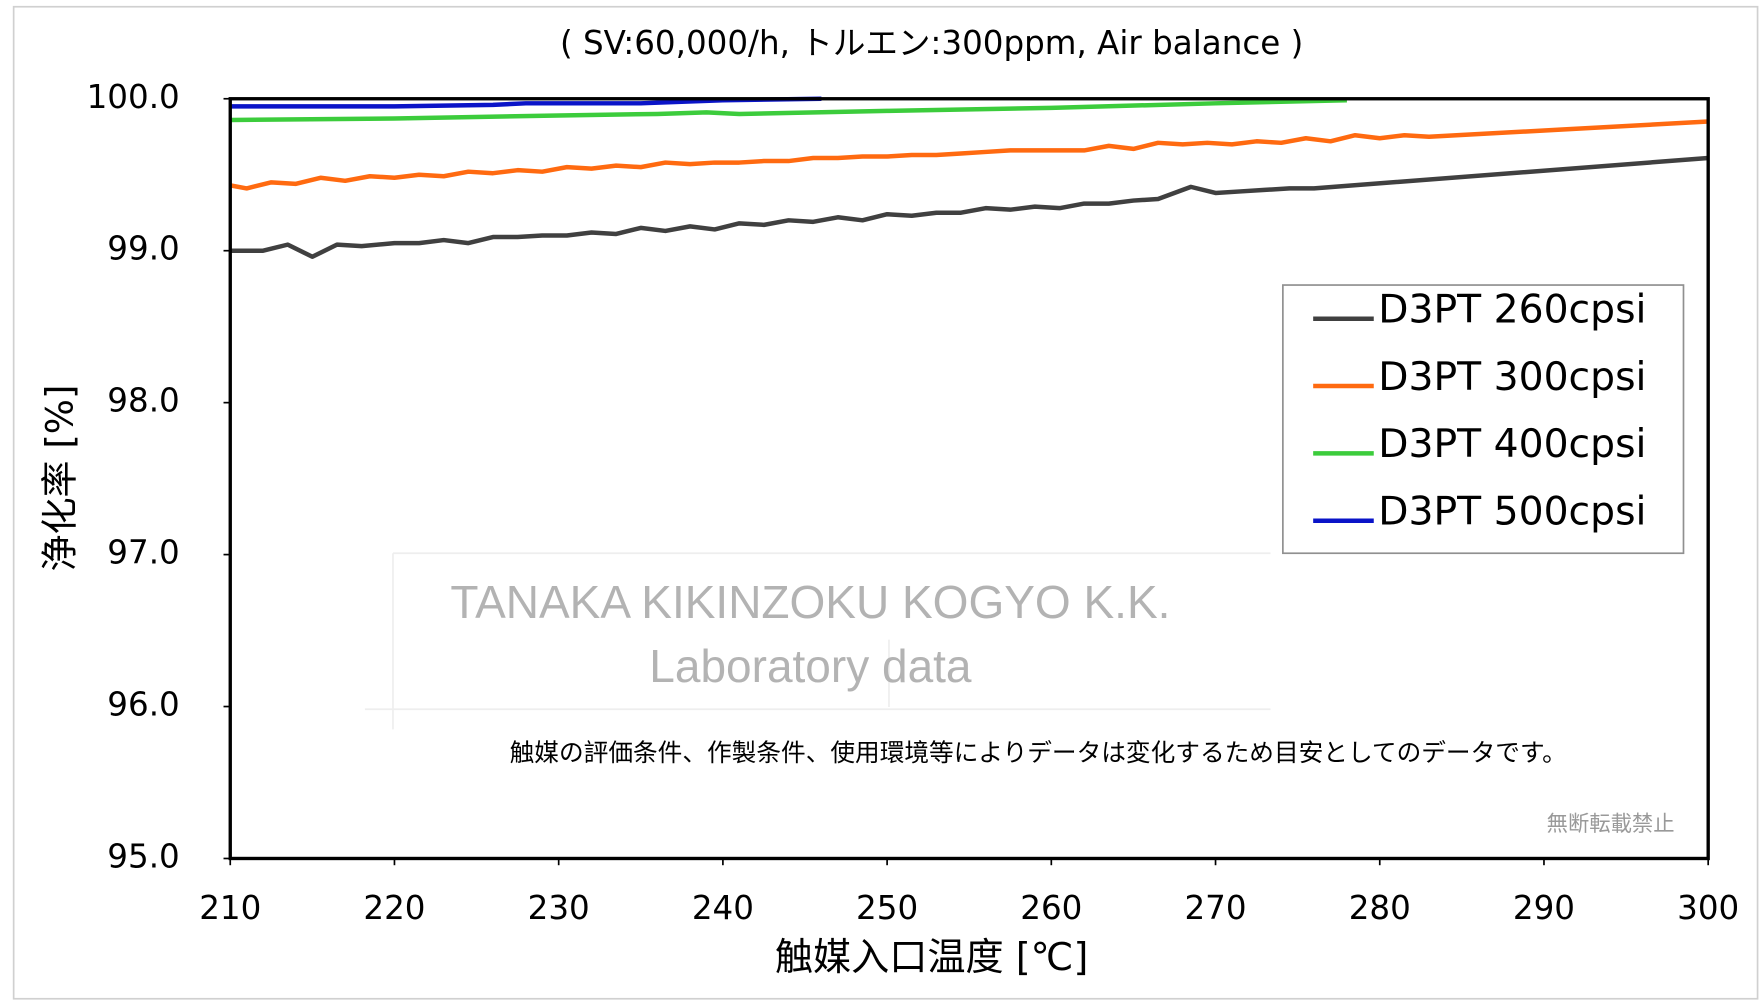 Image resolution: width=1760 pixels, height=1001 pixels. Describe the element at coordinates (1512, 309) in the screenshot. I see `legend-label: D3PT 260cpsi` at that location.